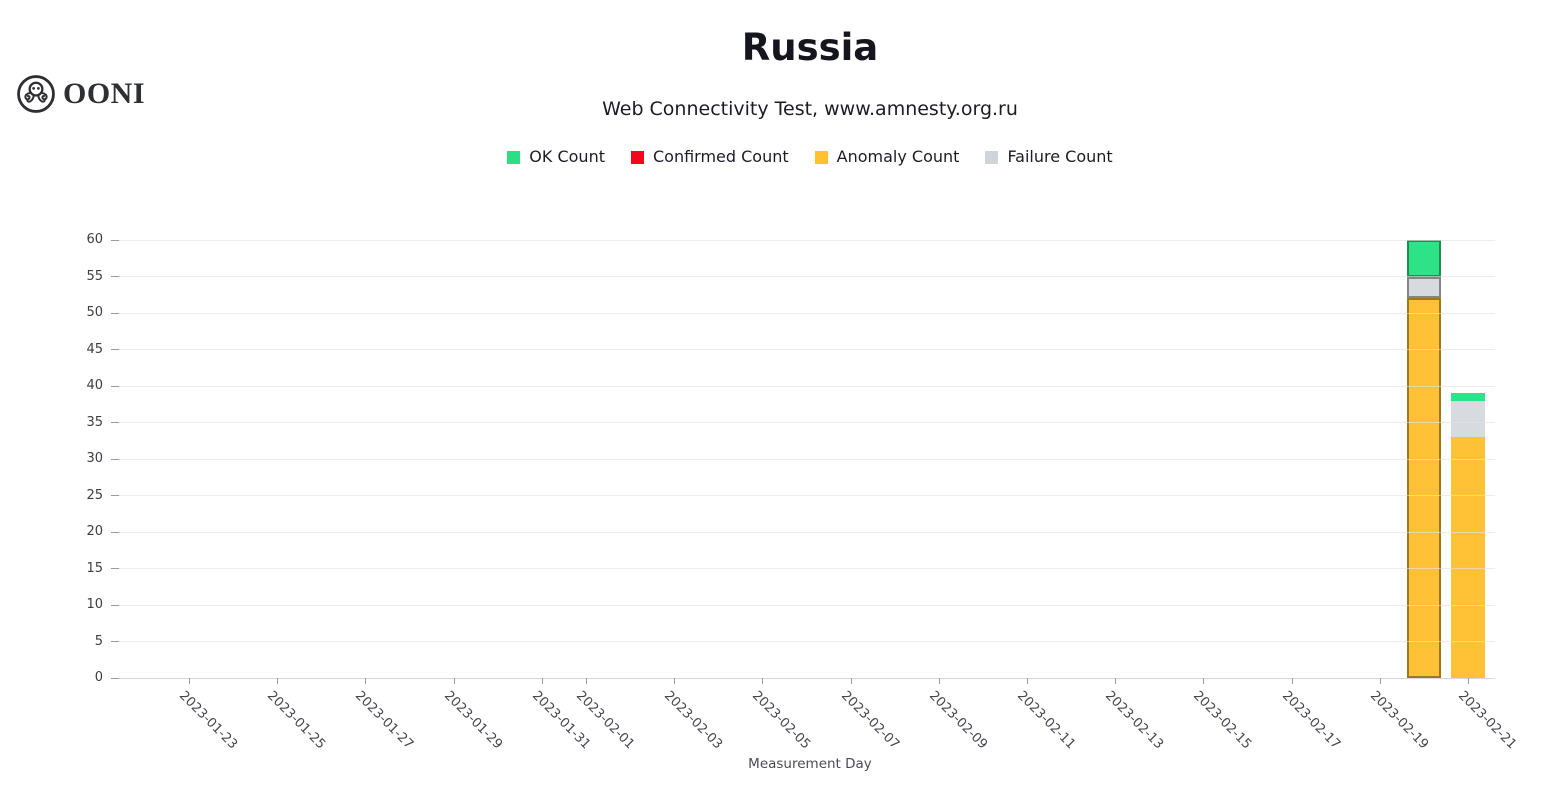  Describe the element at coordinates (384, 720) in the screenshot. I see `x-axis-tick-label: 2023-01-27` at that location.